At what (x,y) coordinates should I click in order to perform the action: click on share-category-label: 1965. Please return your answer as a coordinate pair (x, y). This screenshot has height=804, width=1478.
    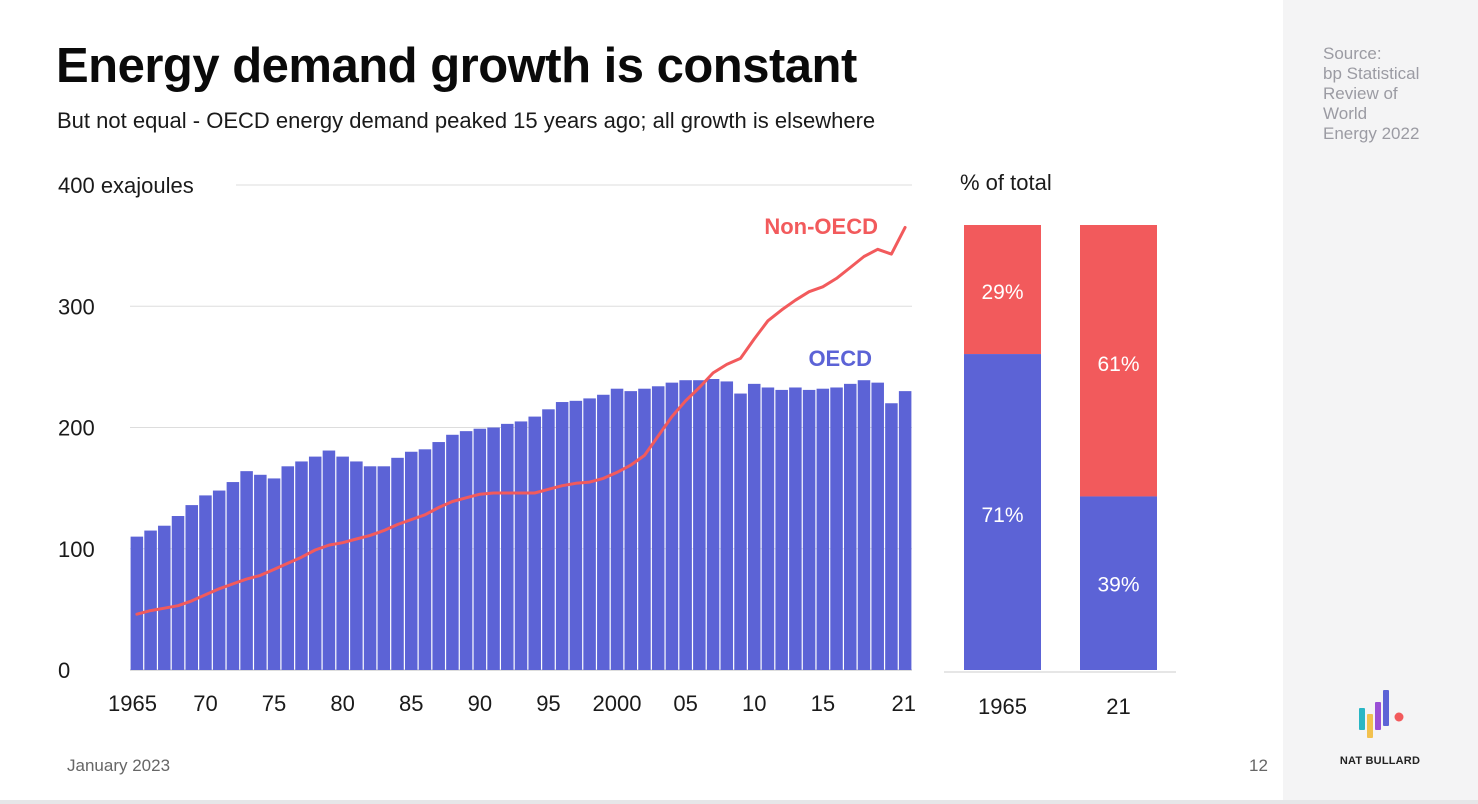
    Looking at the image, I should click on (1002, 706).